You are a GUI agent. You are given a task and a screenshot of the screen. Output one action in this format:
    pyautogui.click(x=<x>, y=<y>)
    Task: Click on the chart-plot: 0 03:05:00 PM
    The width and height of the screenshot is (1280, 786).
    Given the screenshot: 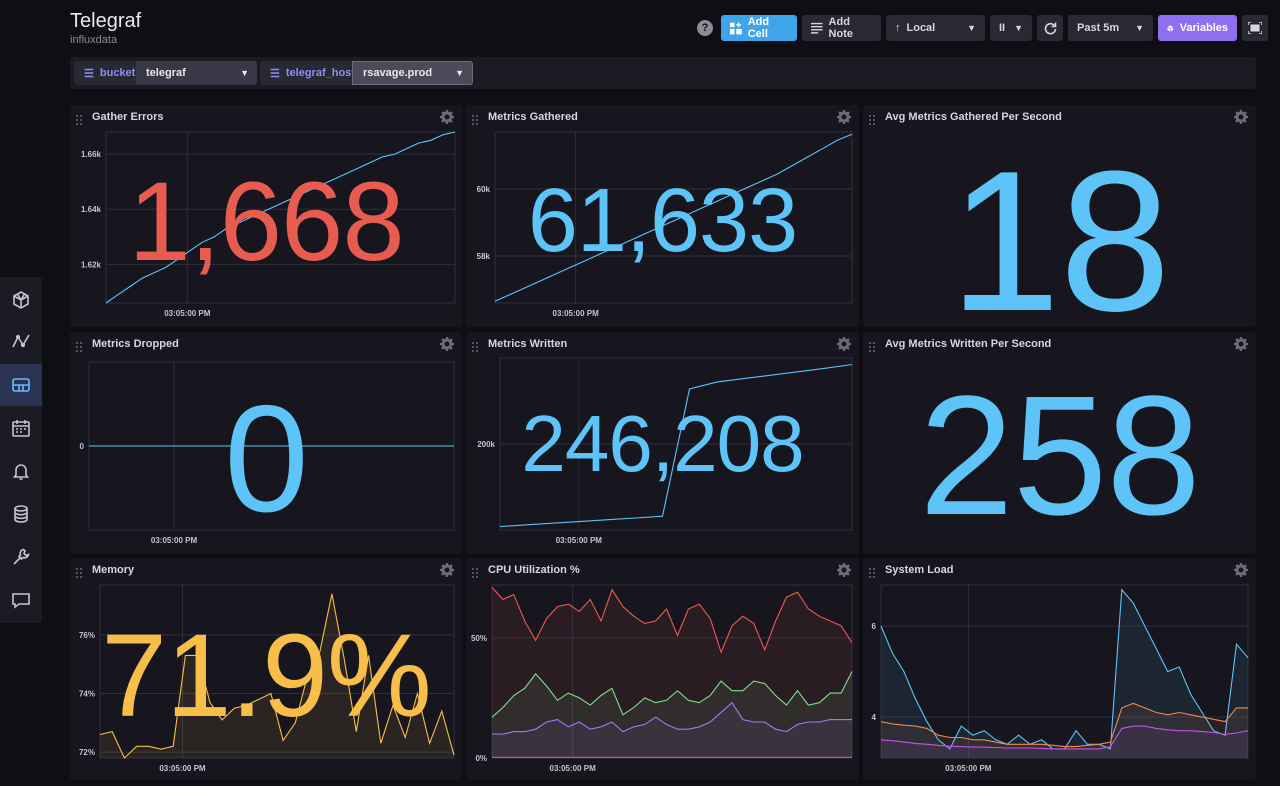 What is the action you would take?
    pyautogui.click(x=267, y=453)
    